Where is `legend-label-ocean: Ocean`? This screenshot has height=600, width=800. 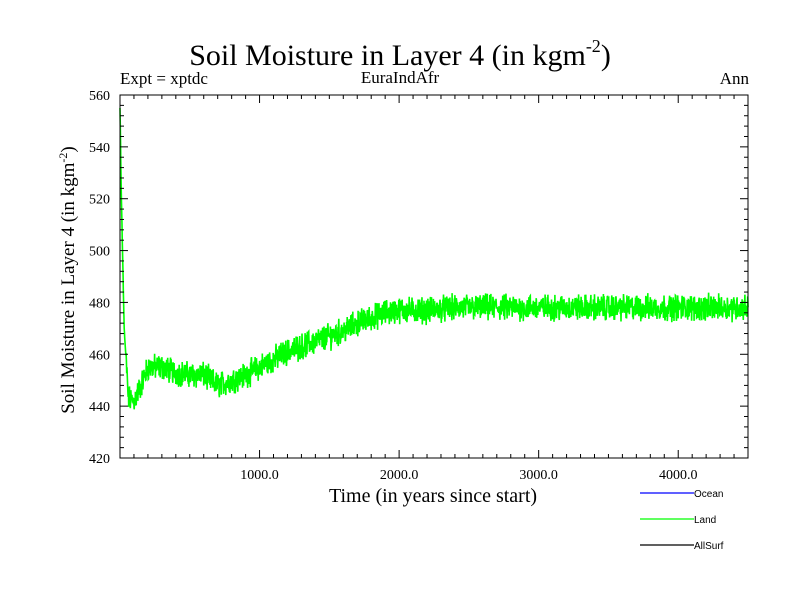
legend-label-ocean: Ocean is located at coordinates (708, 494).